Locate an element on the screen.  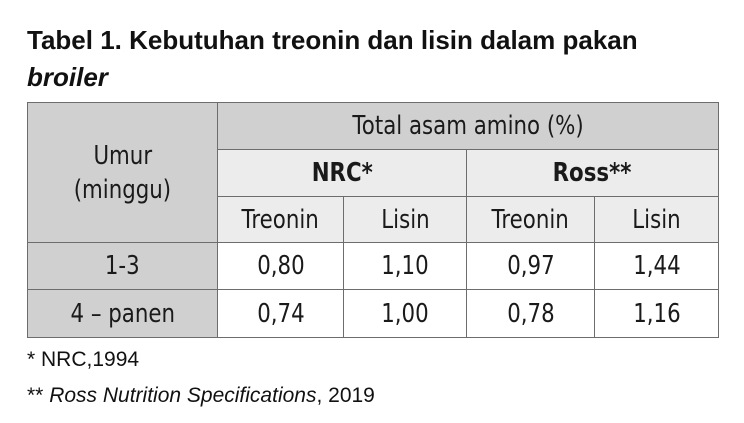
cell-text: 1,44 is located at coordinates (656, 266).